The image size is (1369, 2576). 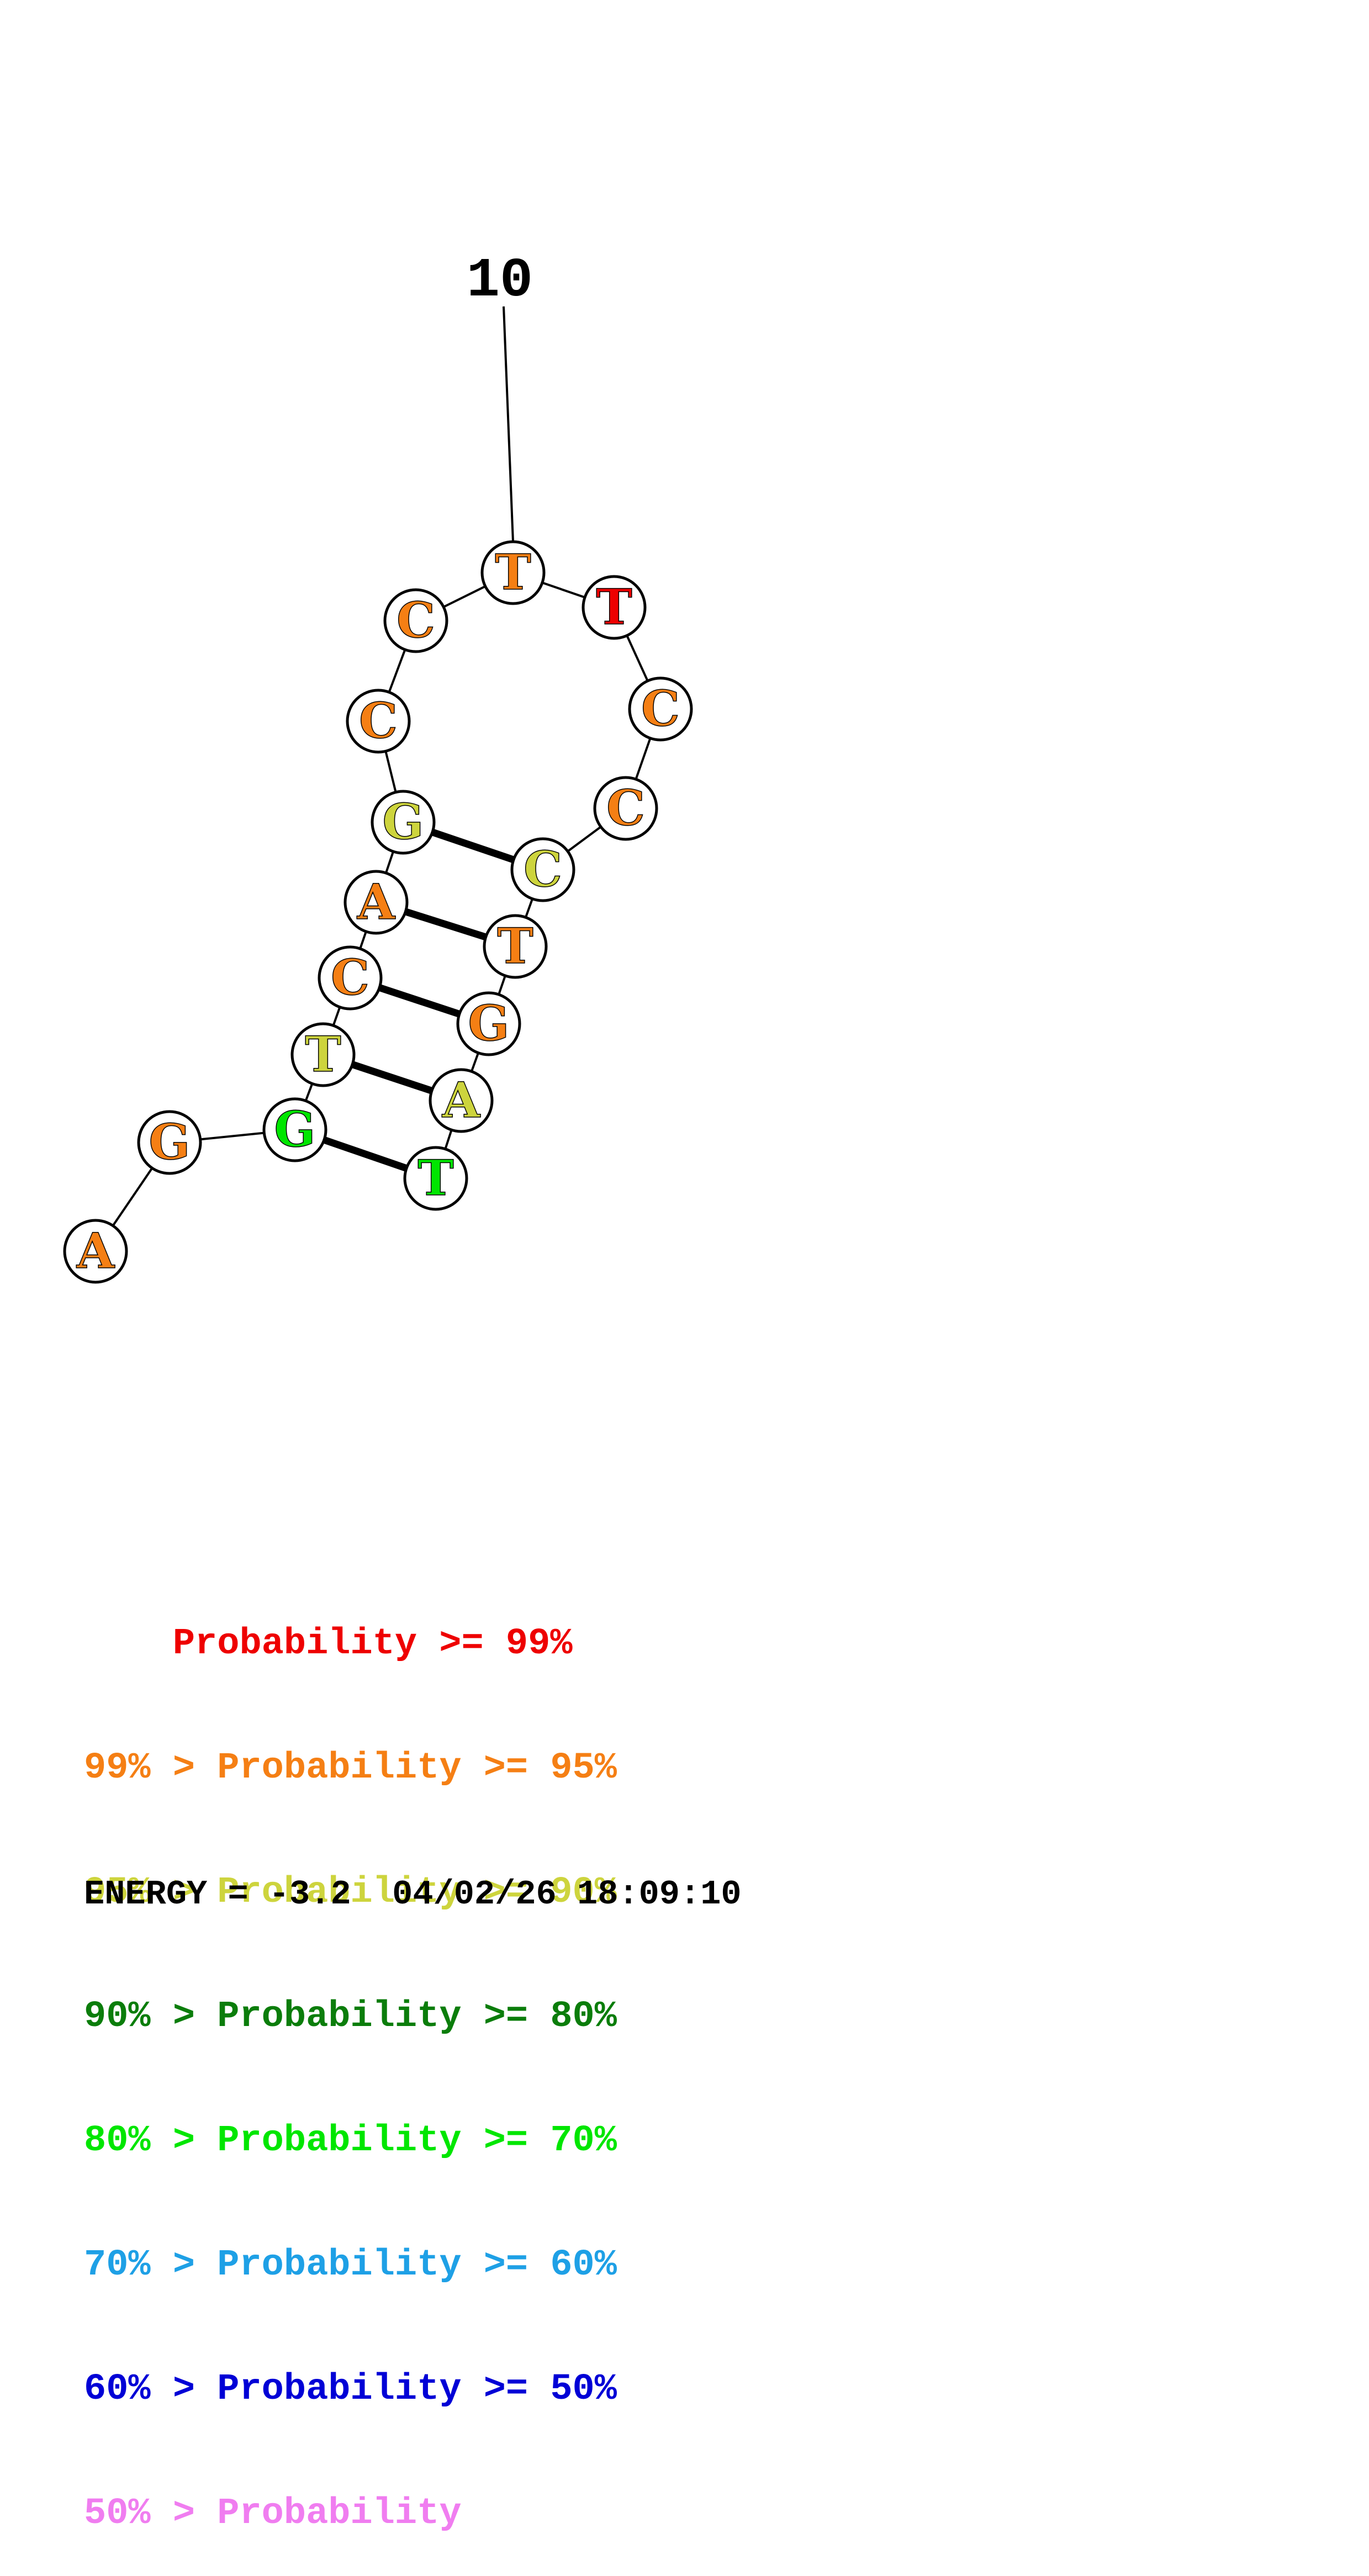 I want to click on legend-text: Probability >= 90%, so click(x=417, y=1892).